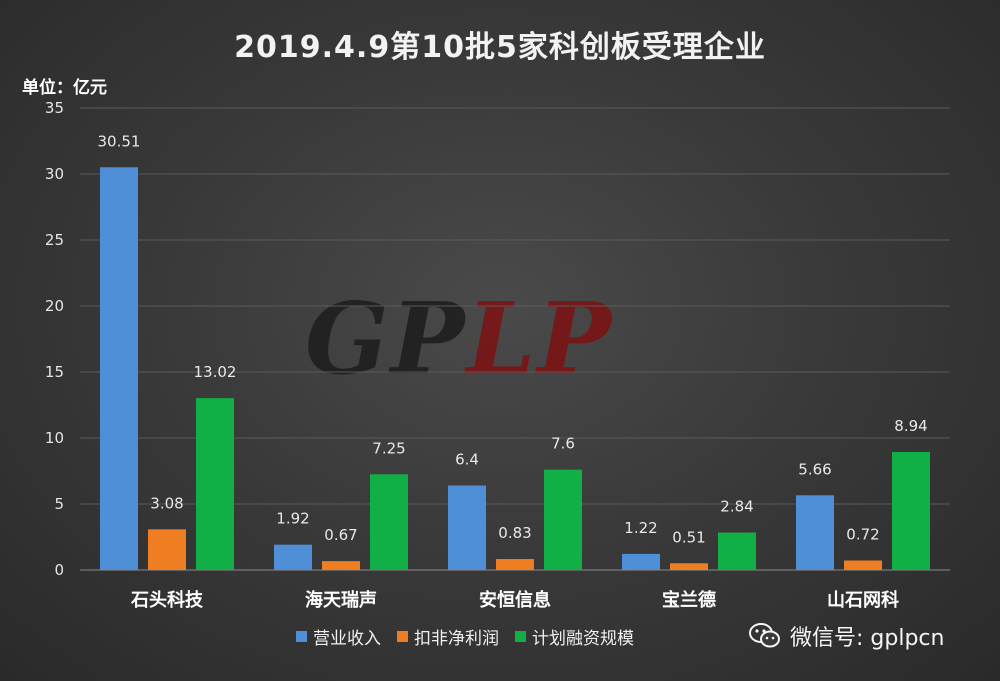 This screenshot has width=1000, height=681. I want to click on legend-label: 计划融资规模, so click(583, 639).